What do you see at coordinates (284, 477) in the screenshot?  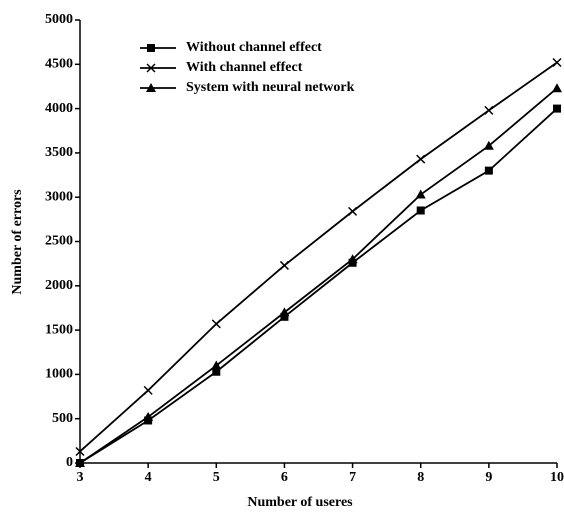 I see `x-tick-label: 6` at bounding box center [284, 477].